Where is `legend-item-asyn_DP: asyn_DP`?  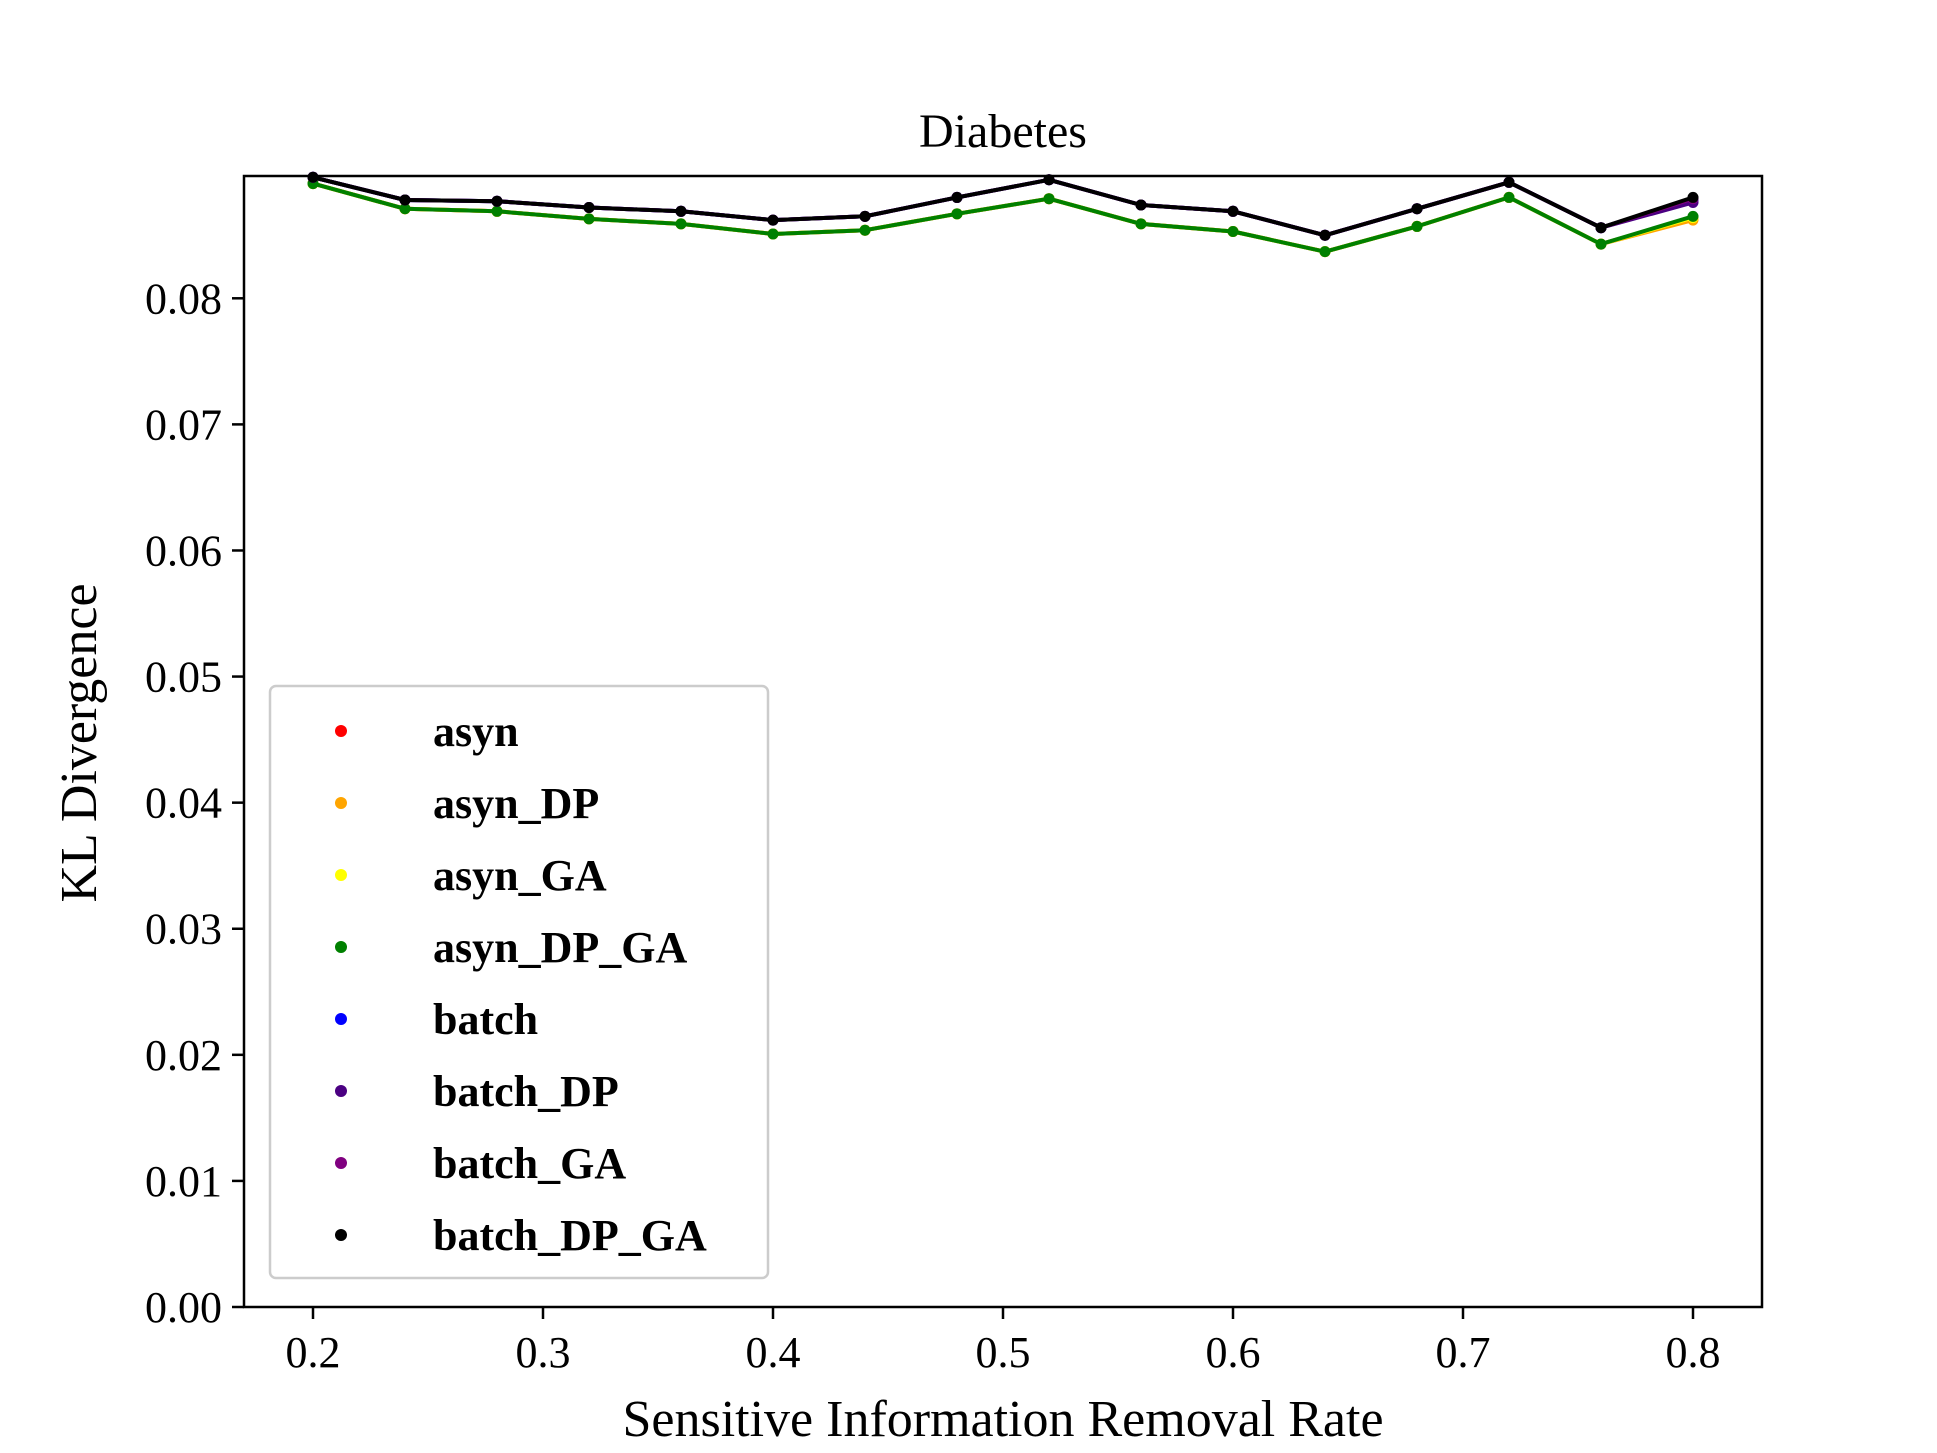 legend-item-asyn_DP: asyn_DP is located at coordinates (467, 803).